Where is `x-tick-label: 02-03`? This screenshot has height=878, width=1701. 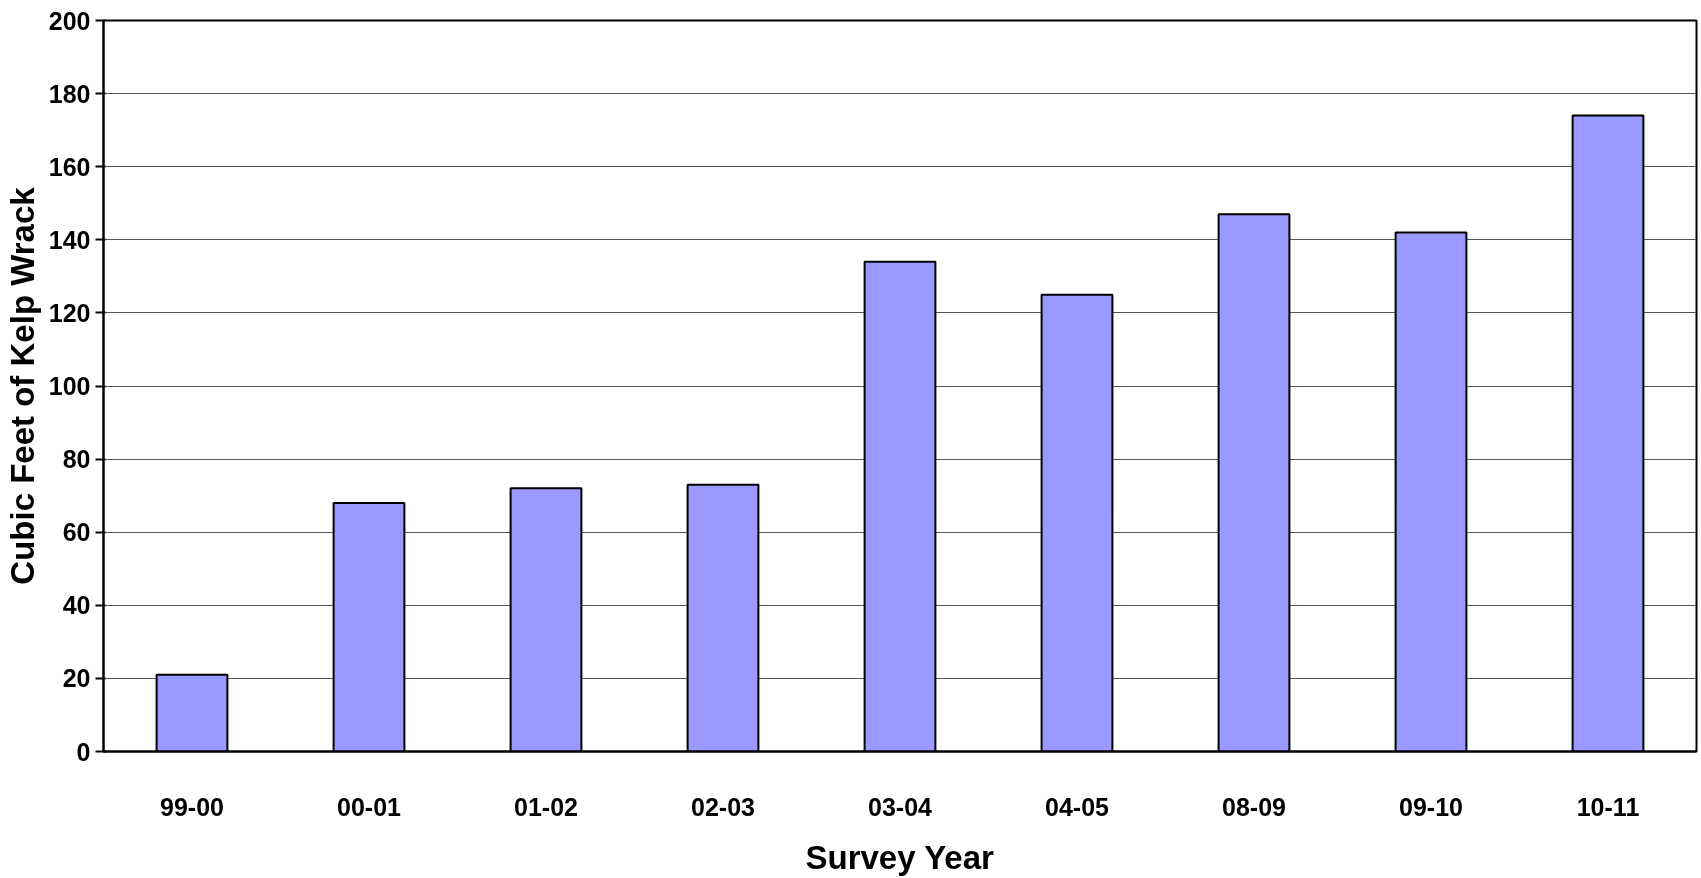
x-tick-label: 02-03 is located at coordinates (723, 806).